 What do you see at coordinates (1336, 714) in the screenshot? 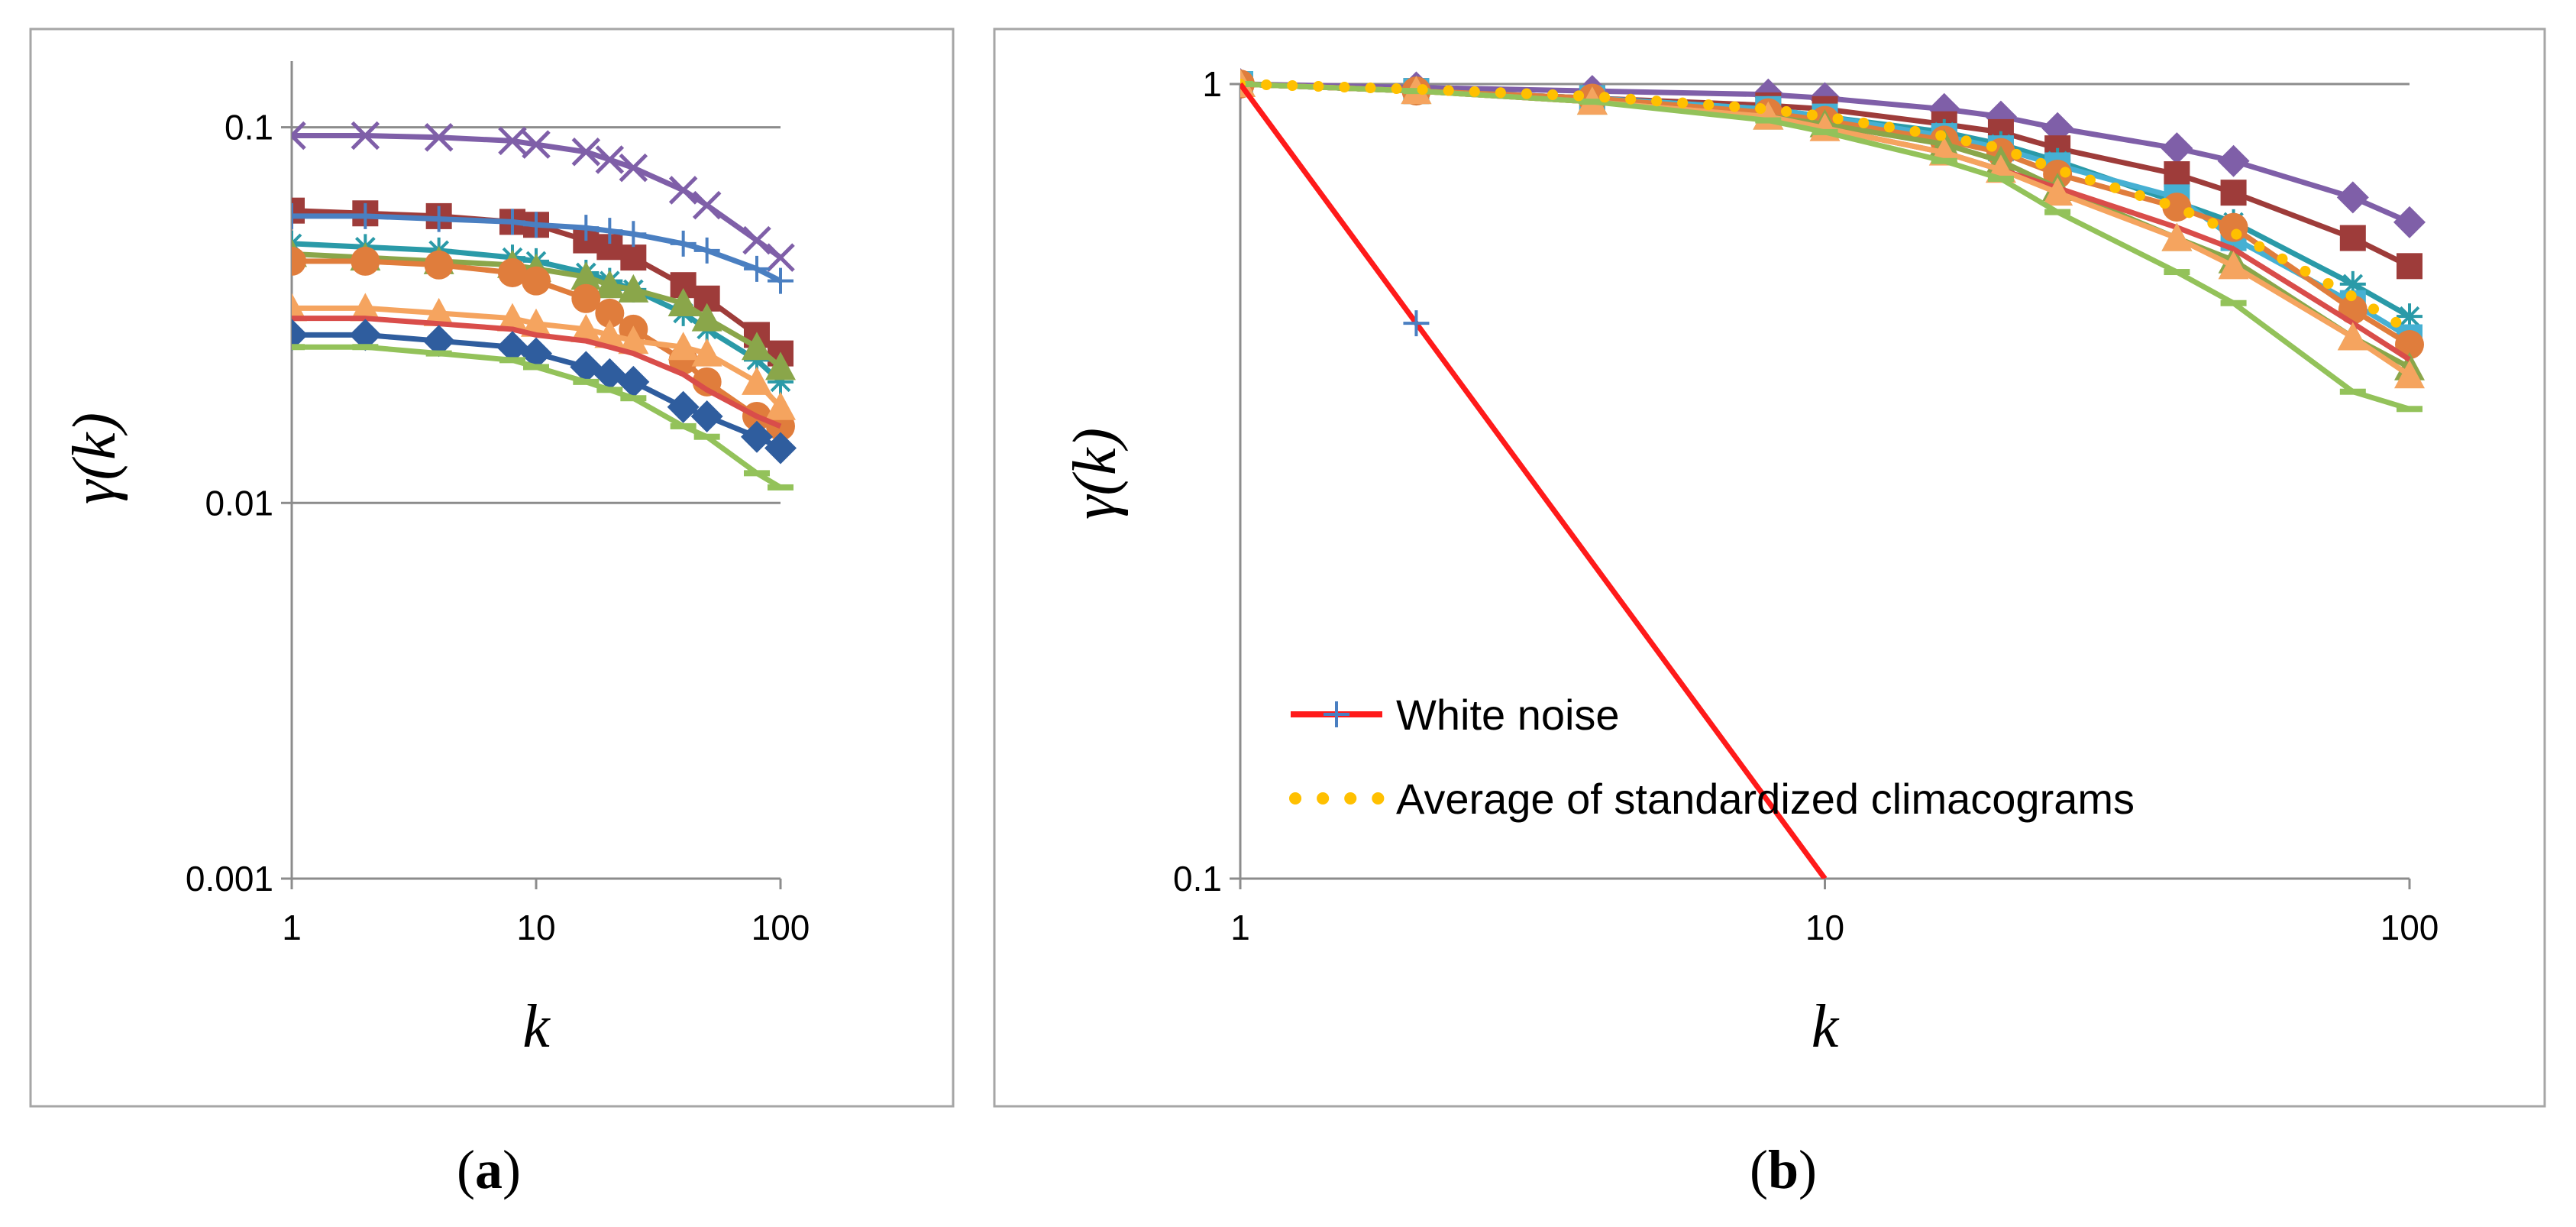
I see `legend-swatch-marker` at bounding box center [1336, 714].